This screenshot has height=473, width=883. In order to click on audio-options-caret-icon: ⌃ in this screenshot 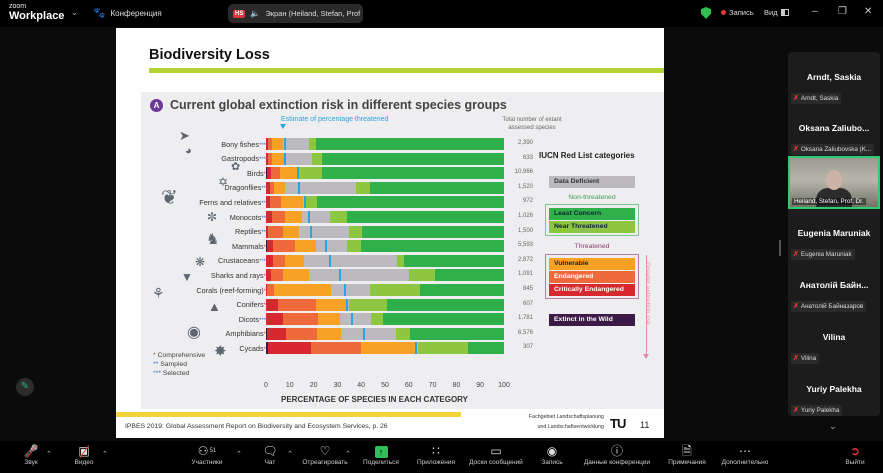, I will do `click(49, 454)`.